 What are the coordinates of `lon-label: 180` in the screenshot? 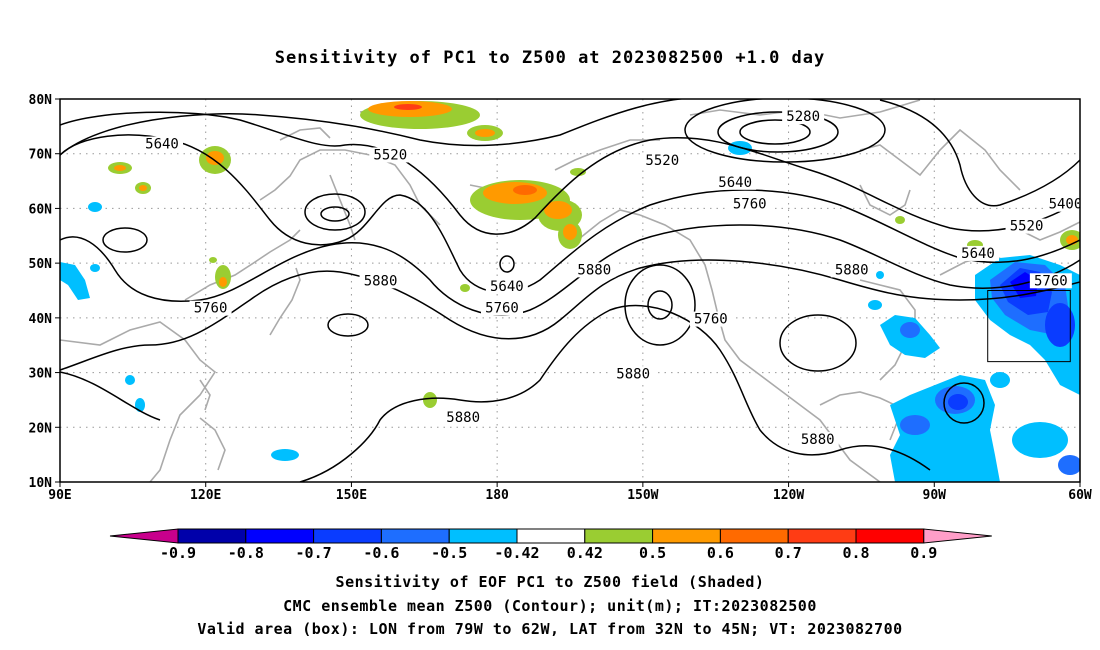 It's located at (497, 495).